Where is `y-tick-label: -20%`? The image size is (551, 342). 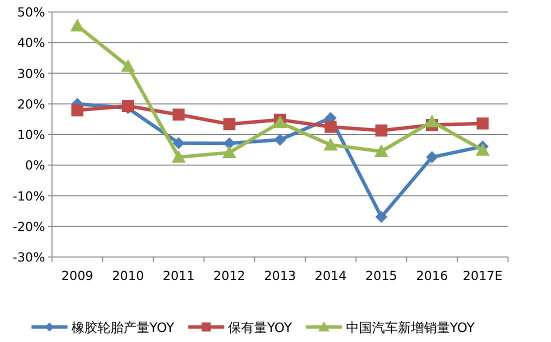 y-tick-label: -20% is located at coordinates (29, 226).